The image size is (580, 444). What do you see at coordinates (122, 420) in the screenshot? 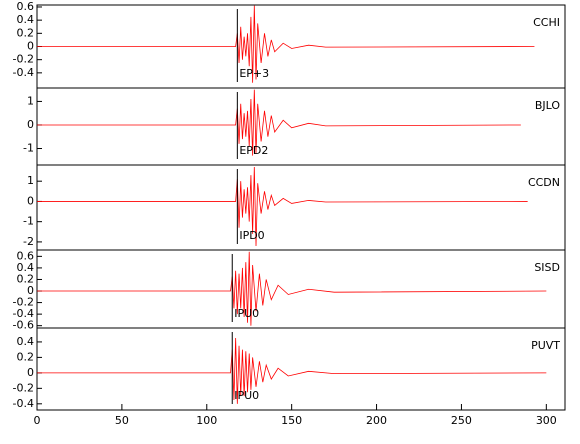
I see `x-tick-label: 50` at bounding box center [122, 420].